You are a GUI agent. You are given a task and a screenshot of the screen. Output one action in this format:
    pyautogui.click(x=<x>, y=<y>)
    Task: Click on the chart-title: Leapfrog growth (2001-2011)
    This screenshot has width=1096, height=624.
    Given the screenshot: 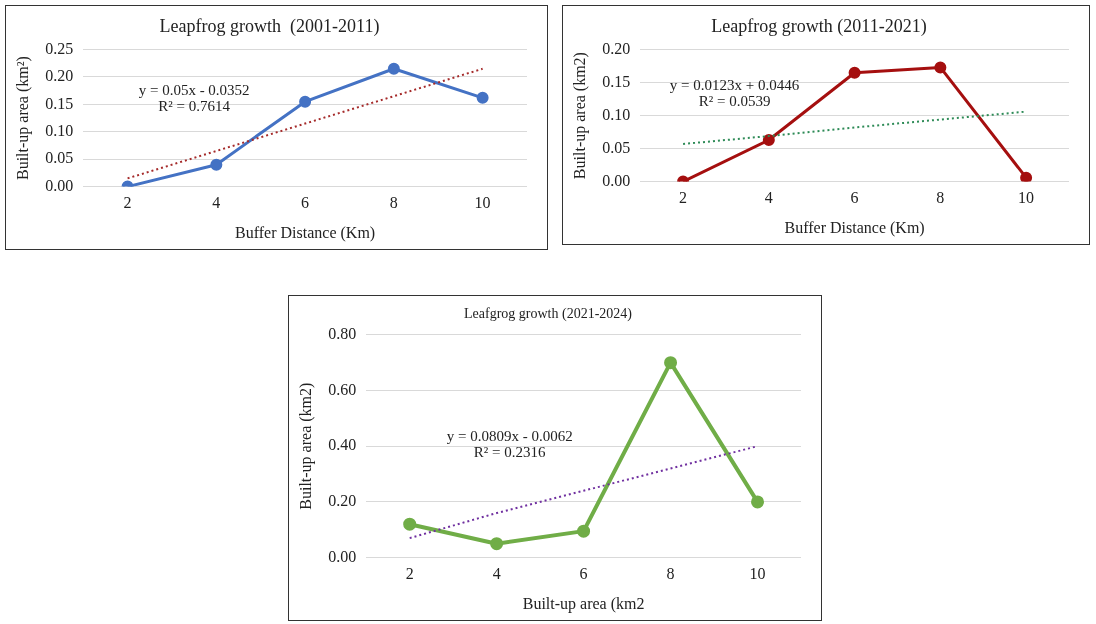 What is the action you would take?
    pyautogui.click(x=269, y=26)
    